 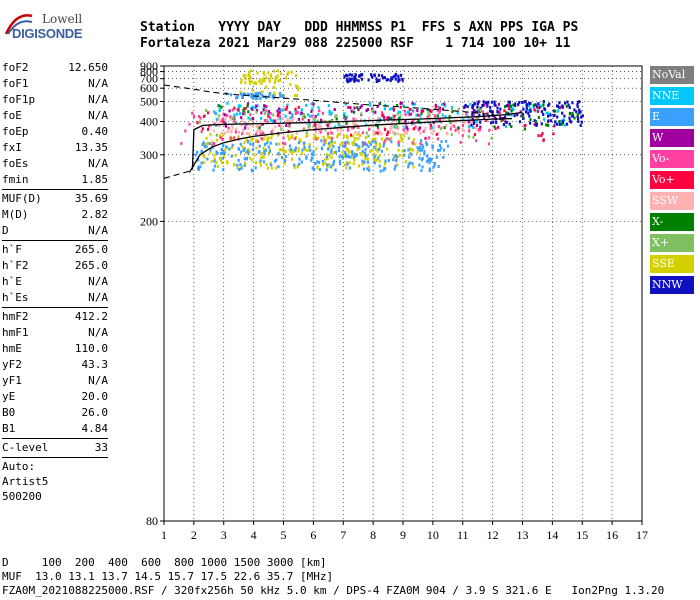 What do you see at coordinates (91, 316) in the screenshot?
I see `param-value: 412.2` at bounding box center [91, 316].